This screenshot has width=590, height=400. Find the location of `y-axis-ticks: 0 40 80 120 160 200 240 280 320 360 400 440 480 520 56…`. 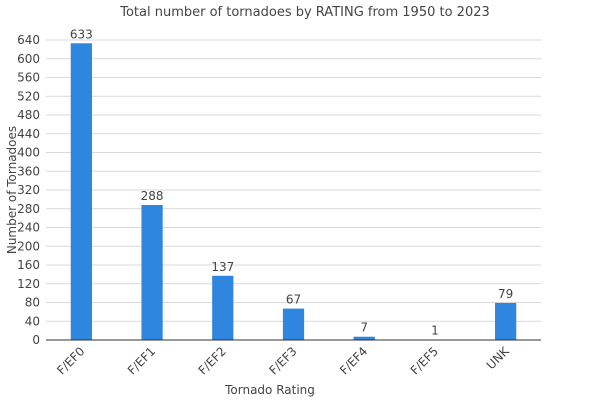

y-axis-ticks: 0 40 80 120 160 200 240 280 320 360 400 440 480 520 56… is located at coordinates (28, 190).